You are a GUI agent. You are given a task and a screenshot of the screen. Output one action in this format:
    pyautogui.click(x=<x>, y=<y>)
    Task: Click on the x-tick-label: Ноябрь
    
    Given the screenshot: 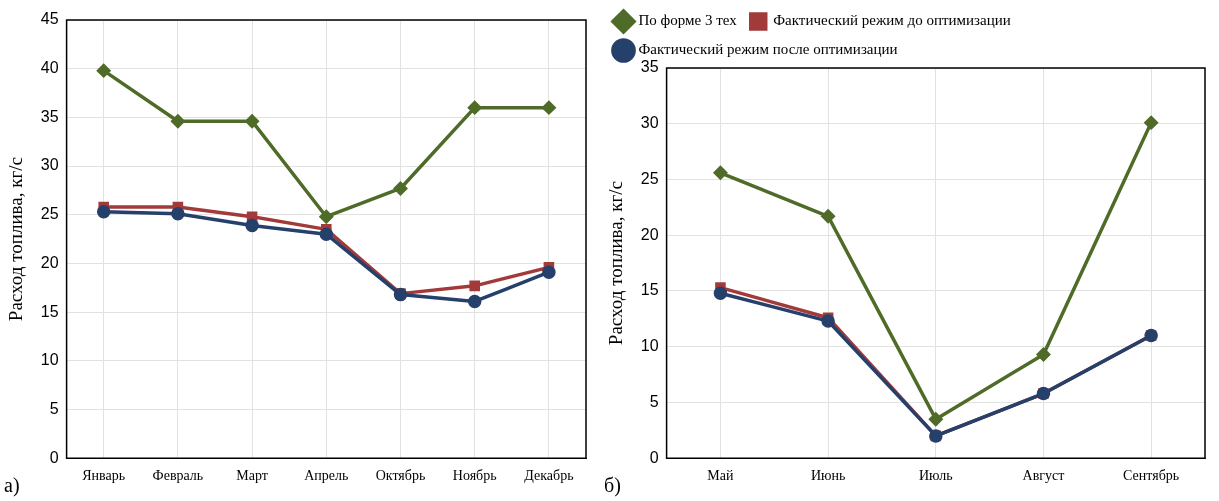 What is the action you would take?
    pyautogui.click(x=474, y=476)
    